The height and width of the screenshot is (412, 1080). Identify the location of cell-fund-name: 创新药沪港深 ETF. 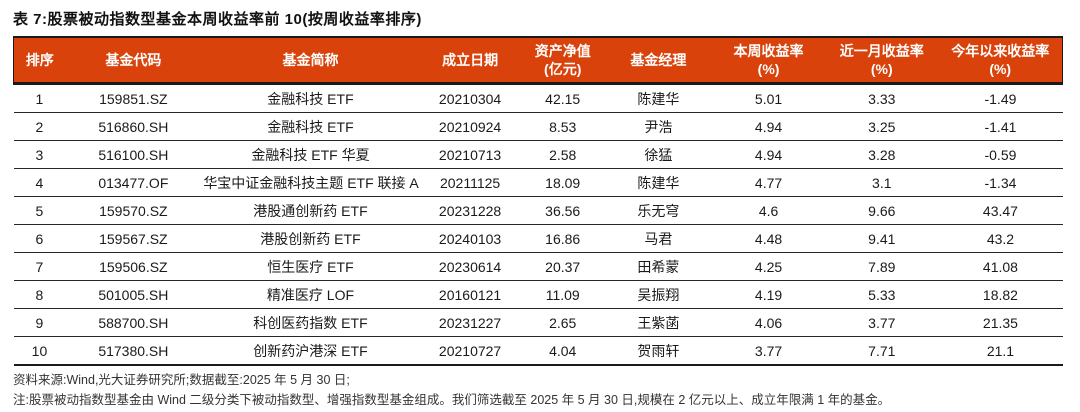
(310, 351).